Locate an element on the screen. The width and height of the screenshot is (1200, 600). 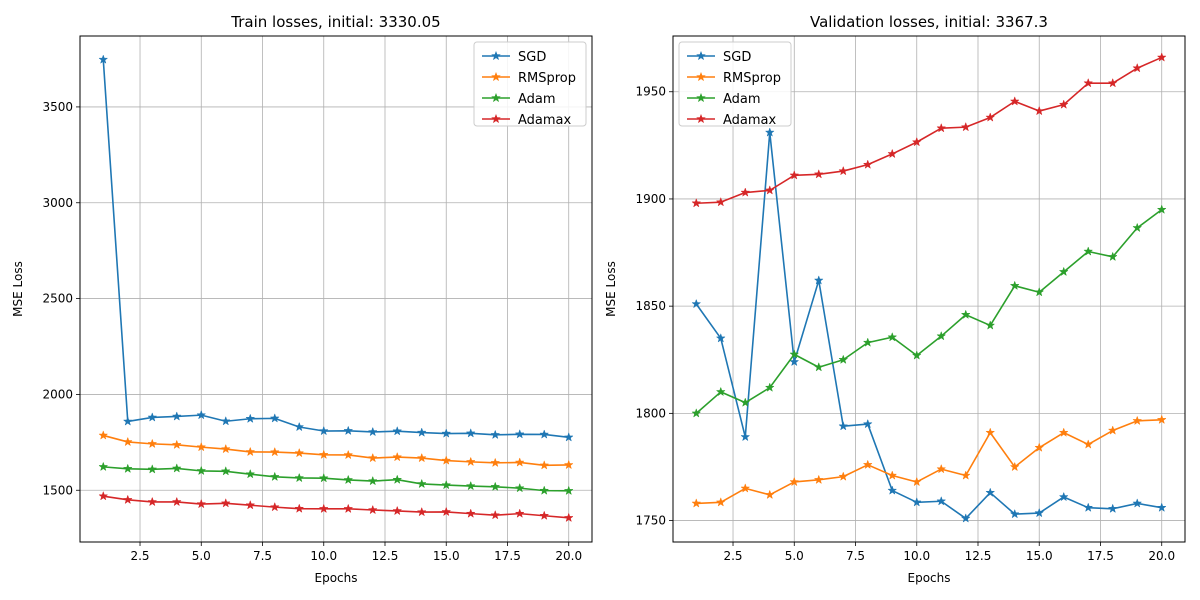
train-legend-sgd-label: SGD is located at coordinates (532, 57).